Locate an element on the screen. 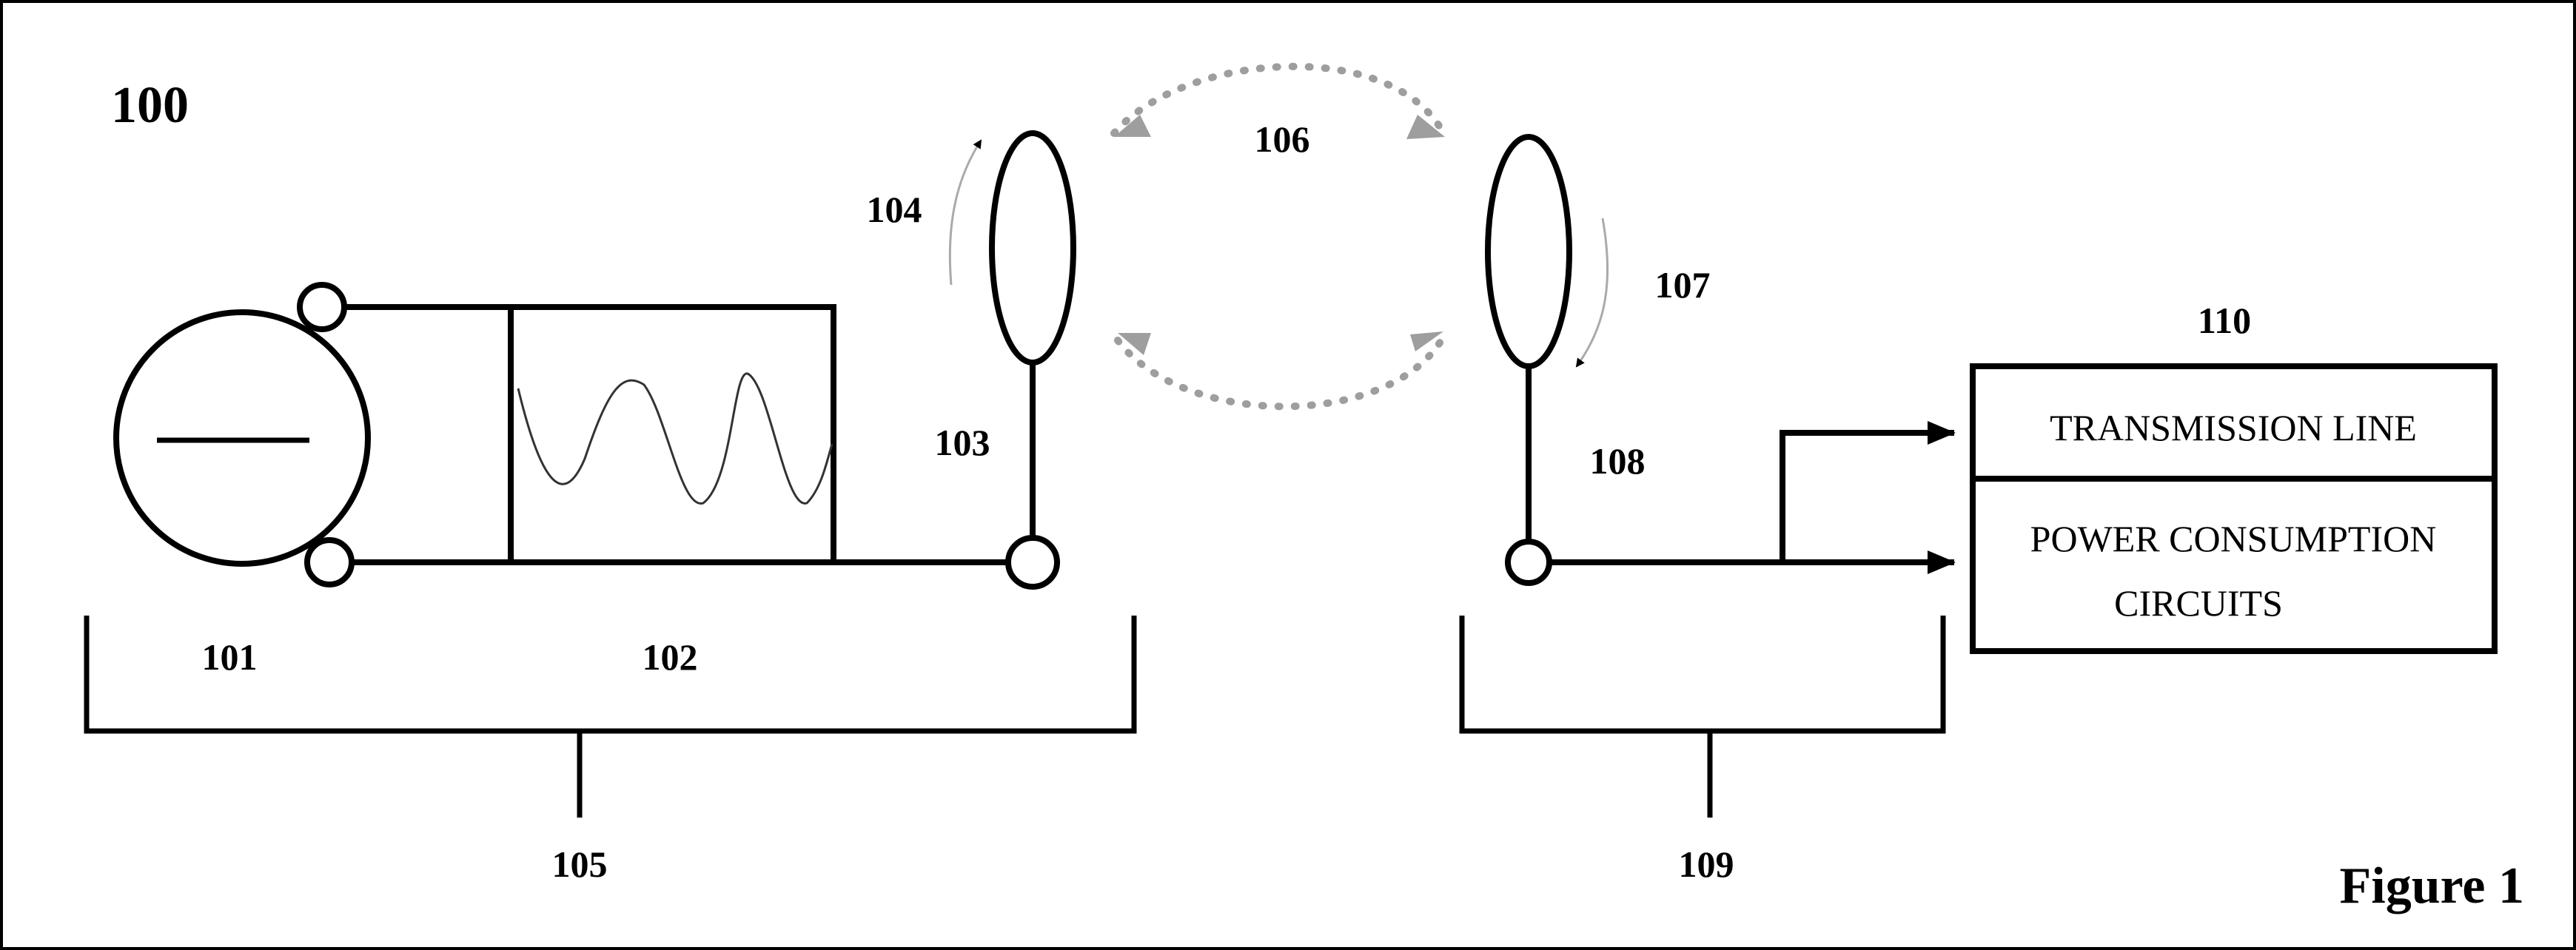  tx-coil is located at coordinates (1012, 360).